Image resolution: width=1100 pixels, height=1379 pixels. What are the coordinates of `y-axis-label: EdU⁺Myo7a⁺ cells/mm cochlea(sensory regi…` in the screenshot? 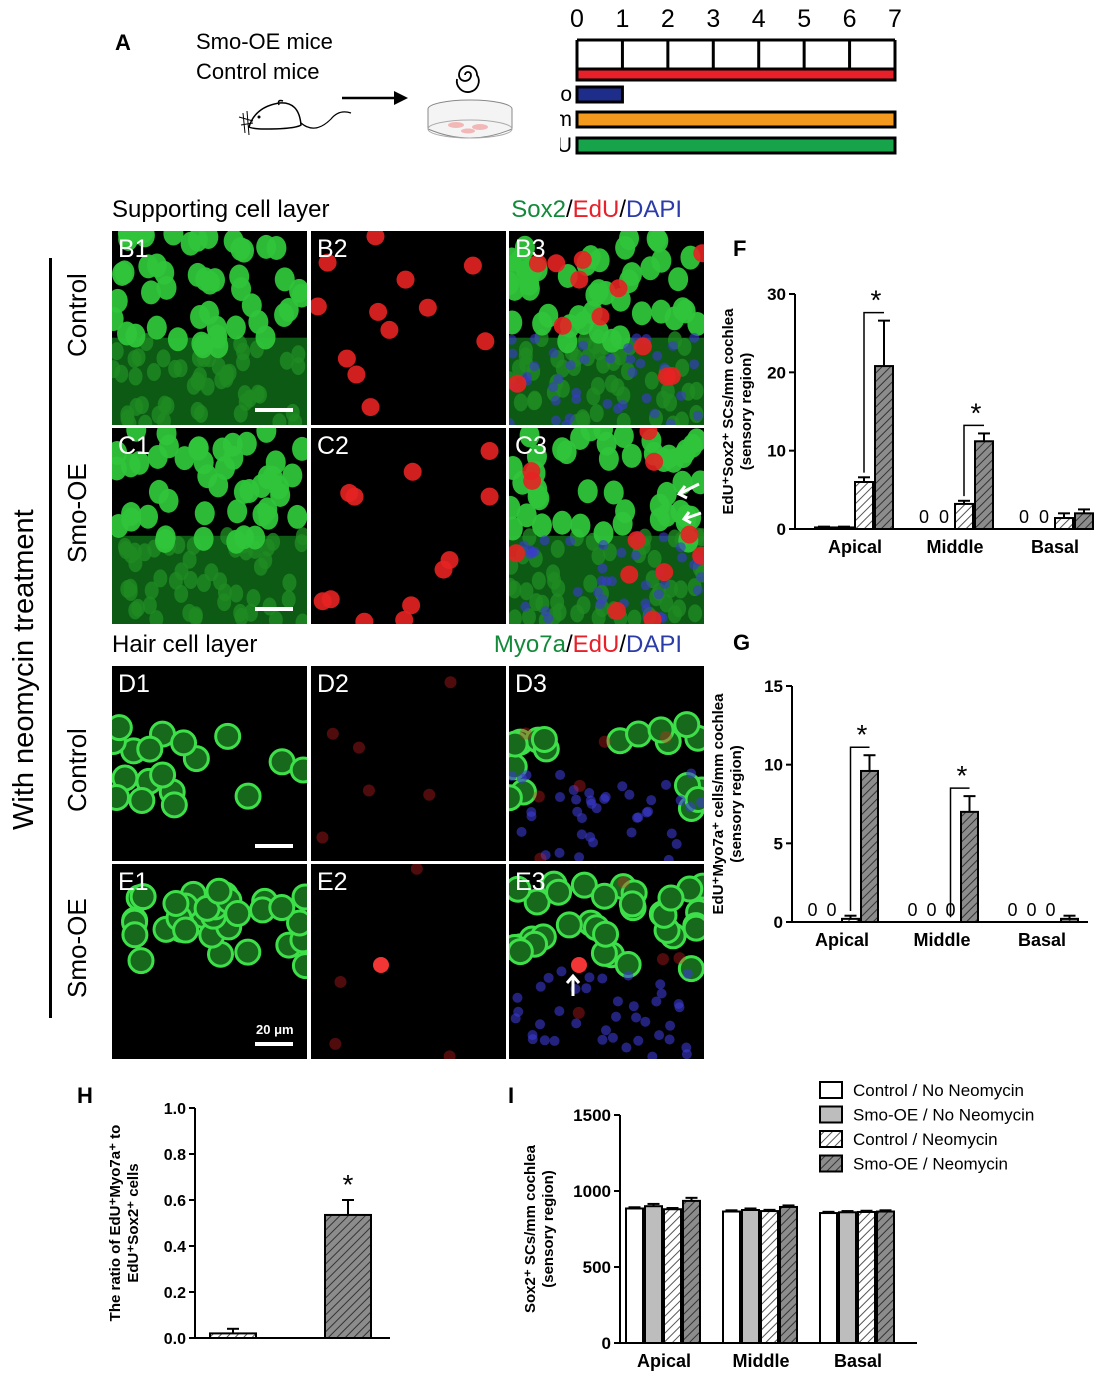 It's located at (727, 804).